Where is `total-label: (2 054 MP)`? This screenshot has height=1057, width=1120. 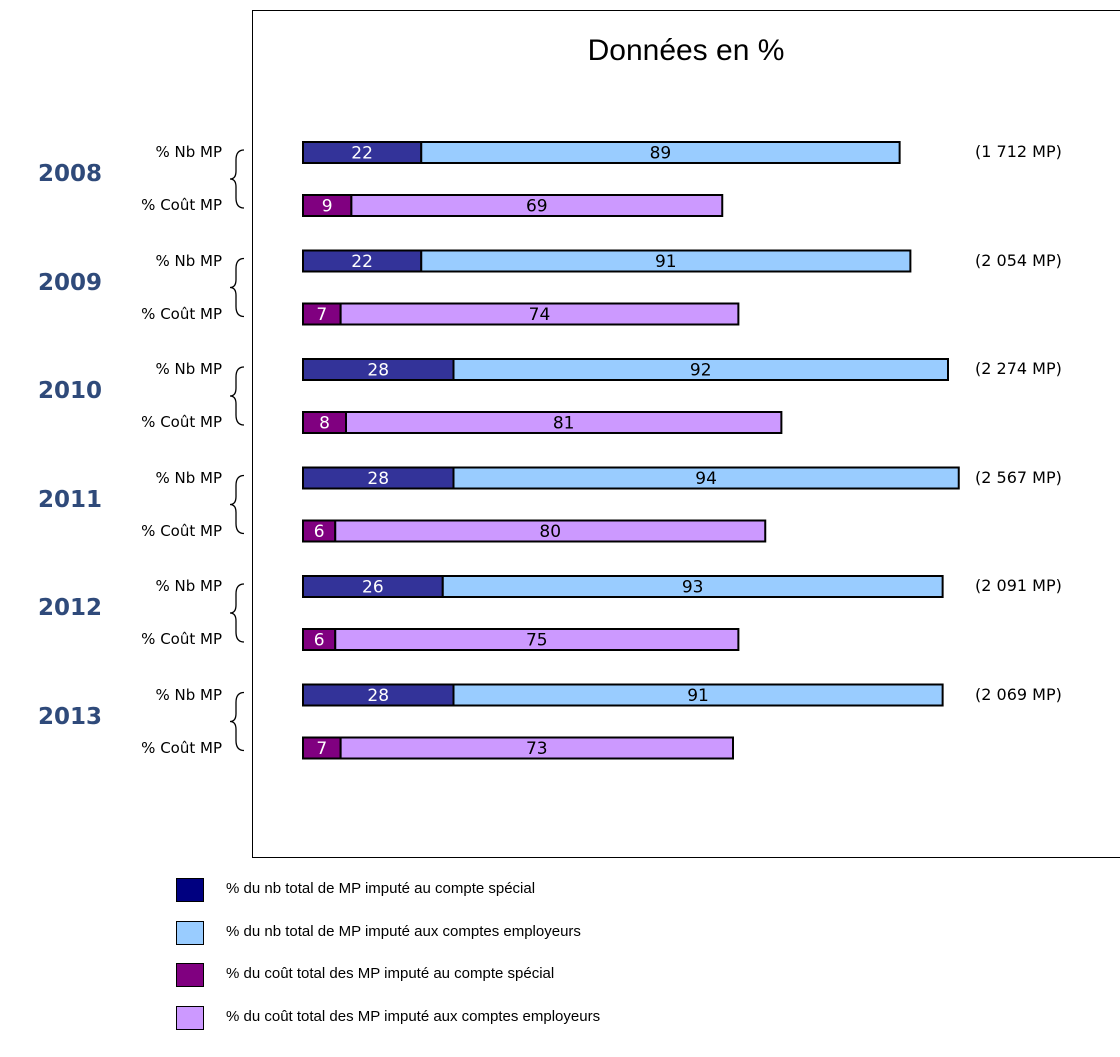
total-label: (2 054 MP) is located at coordinates (1018, 260).